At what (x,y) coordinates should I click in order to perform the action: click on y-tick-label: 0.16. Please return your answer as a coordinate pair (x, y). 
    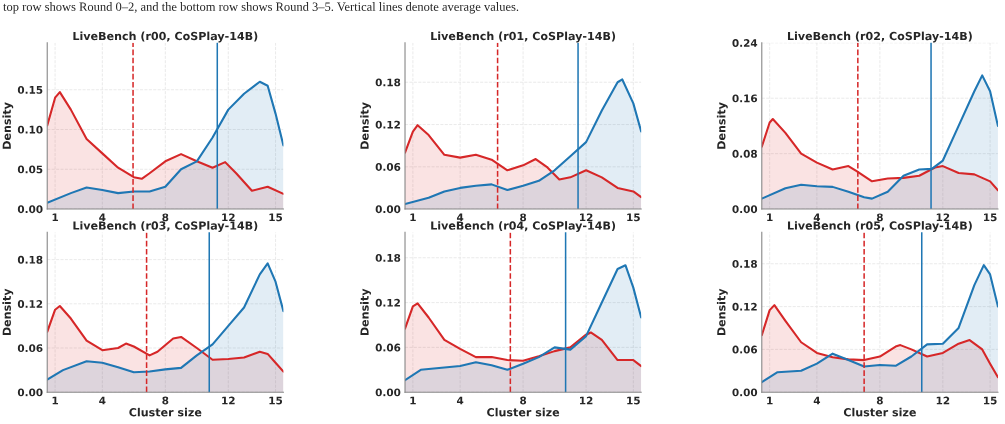
    Looking at the image, I should click on (745, 98).